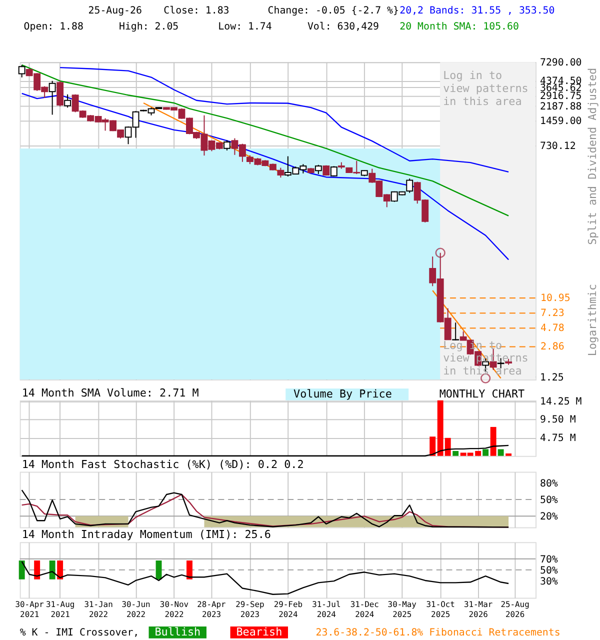 The height and width of the screenshot is (640, 600). I want to click on x-tick-label: 31-Dec 2024, so click(365, 610).